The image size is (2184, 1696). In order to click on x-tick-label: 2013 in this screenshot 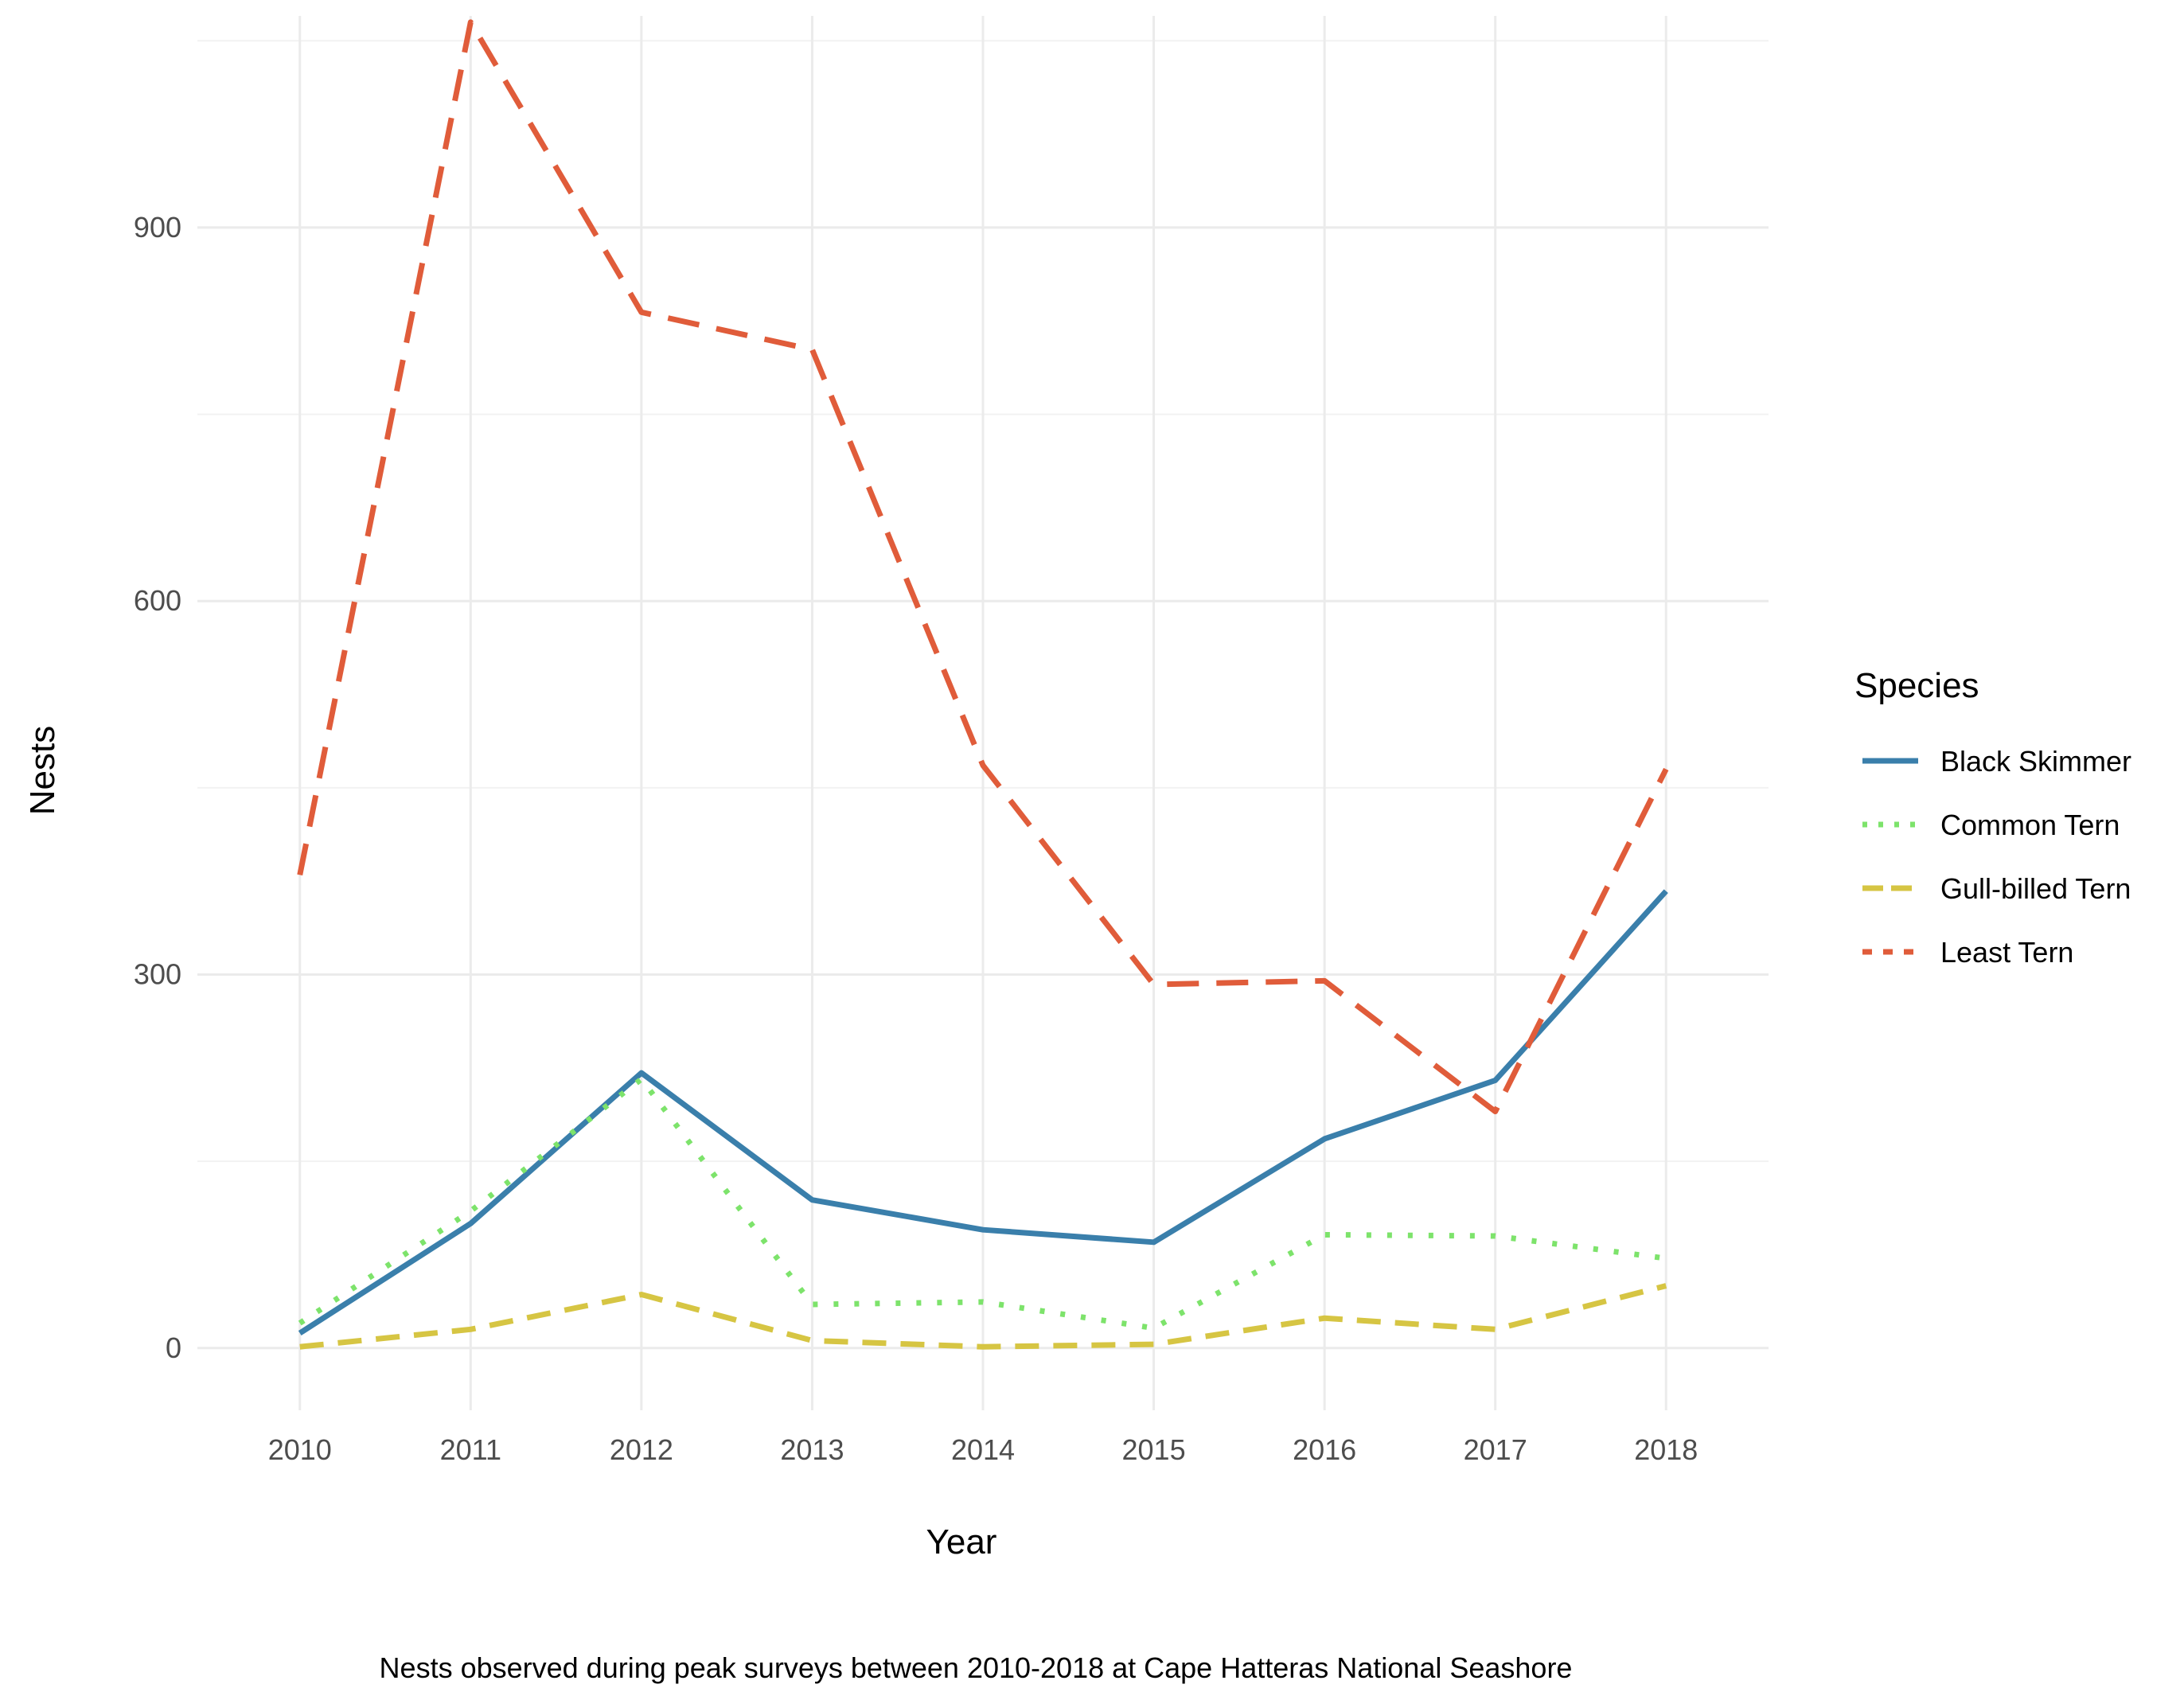, I will do `click(812, 1449)`.